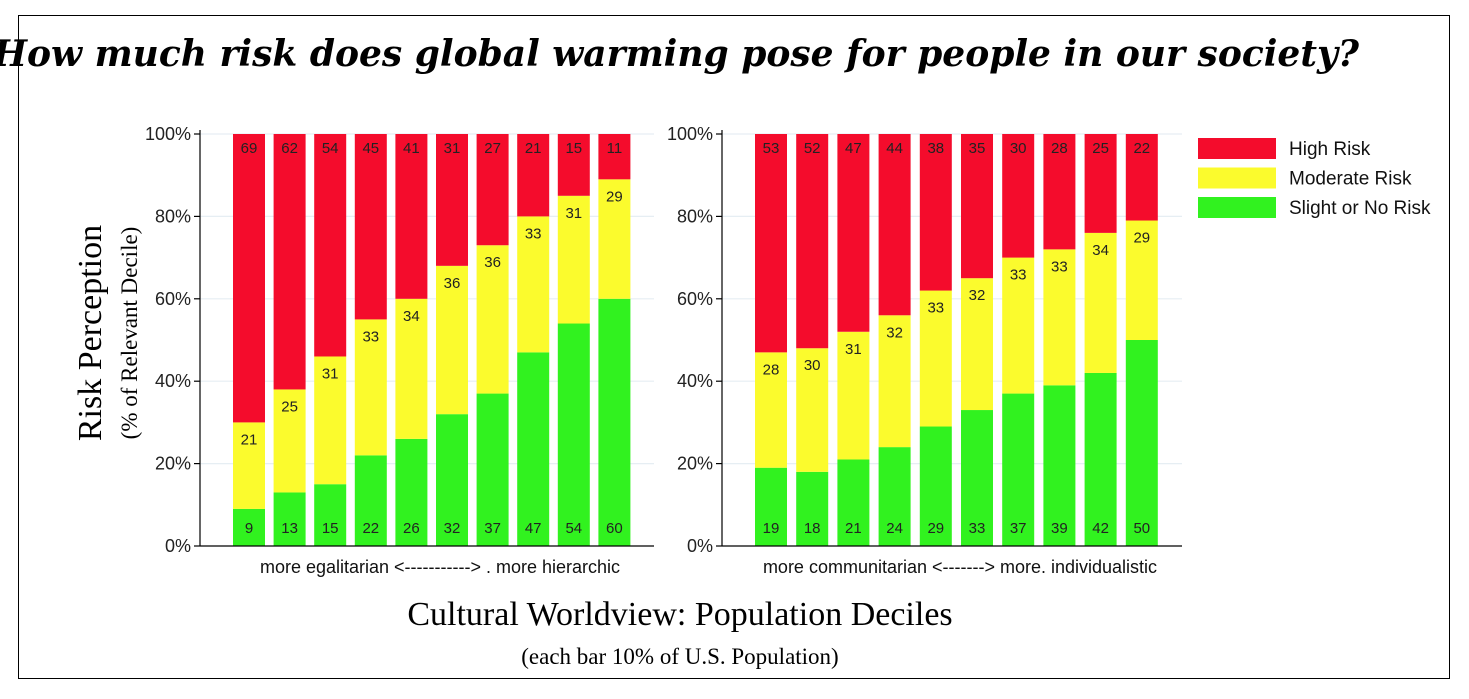 This screenshot has height=699, width=1469. Describe the element at coordinates (977, 148) in the screenshot. I see `data-label: 35` at that location.